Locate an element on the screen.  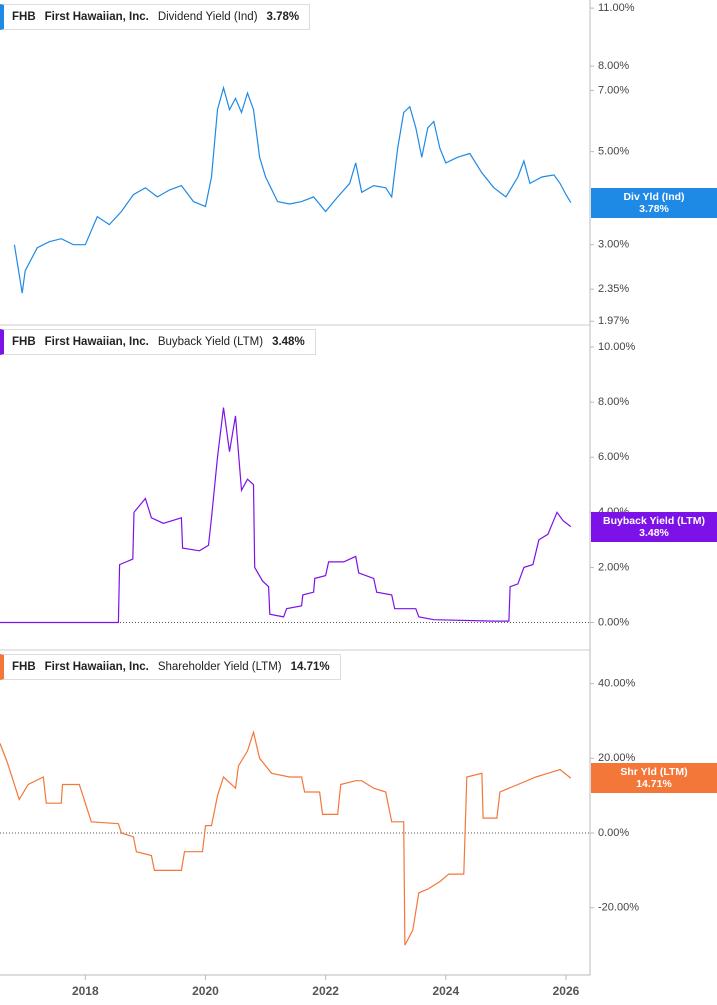
y-tick-label: -20.00% is located at coordinates (618, 908).